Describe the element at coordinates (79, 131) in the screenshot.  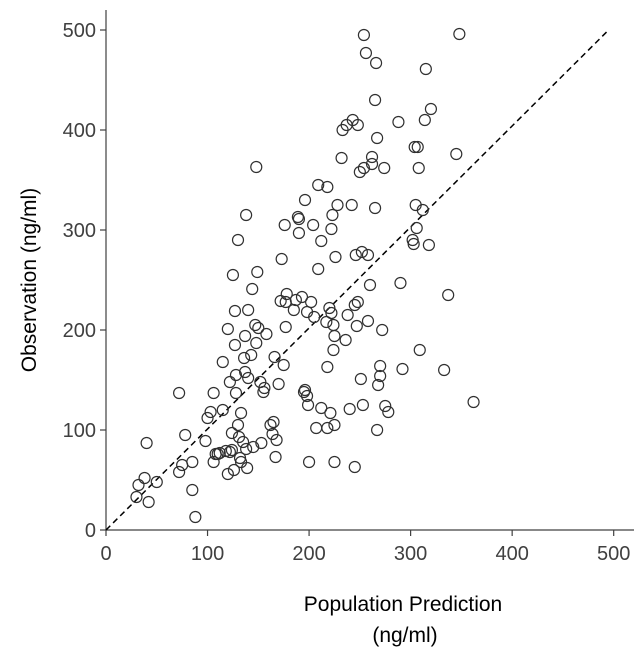
I see `y-tick-label: 400` at that location.